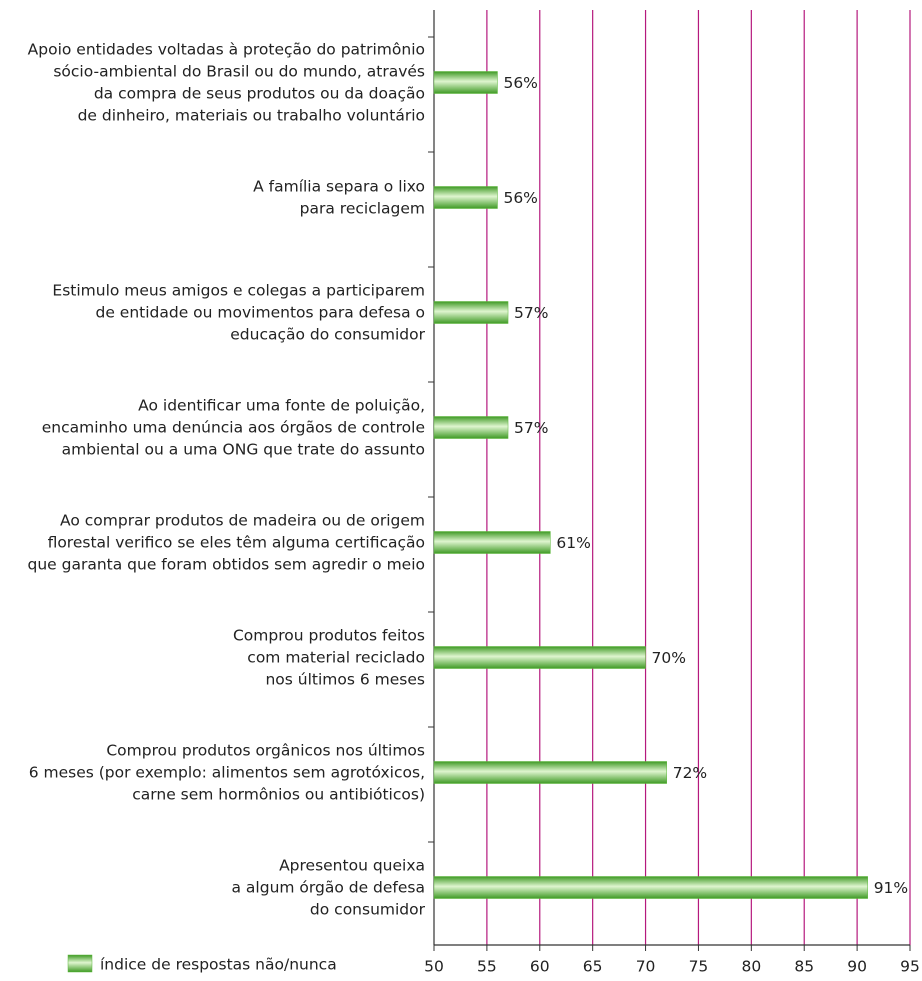  I want to click on category-line: a algum órgão de defesa, so click(329, 887).